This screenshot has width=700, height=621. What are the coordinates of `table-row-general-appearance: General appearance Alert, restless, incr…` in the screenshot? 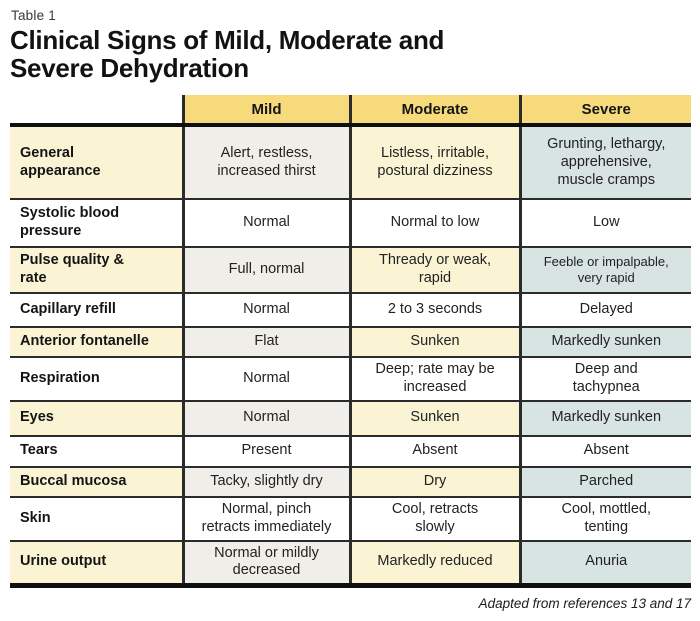 It's located at (350, 162).